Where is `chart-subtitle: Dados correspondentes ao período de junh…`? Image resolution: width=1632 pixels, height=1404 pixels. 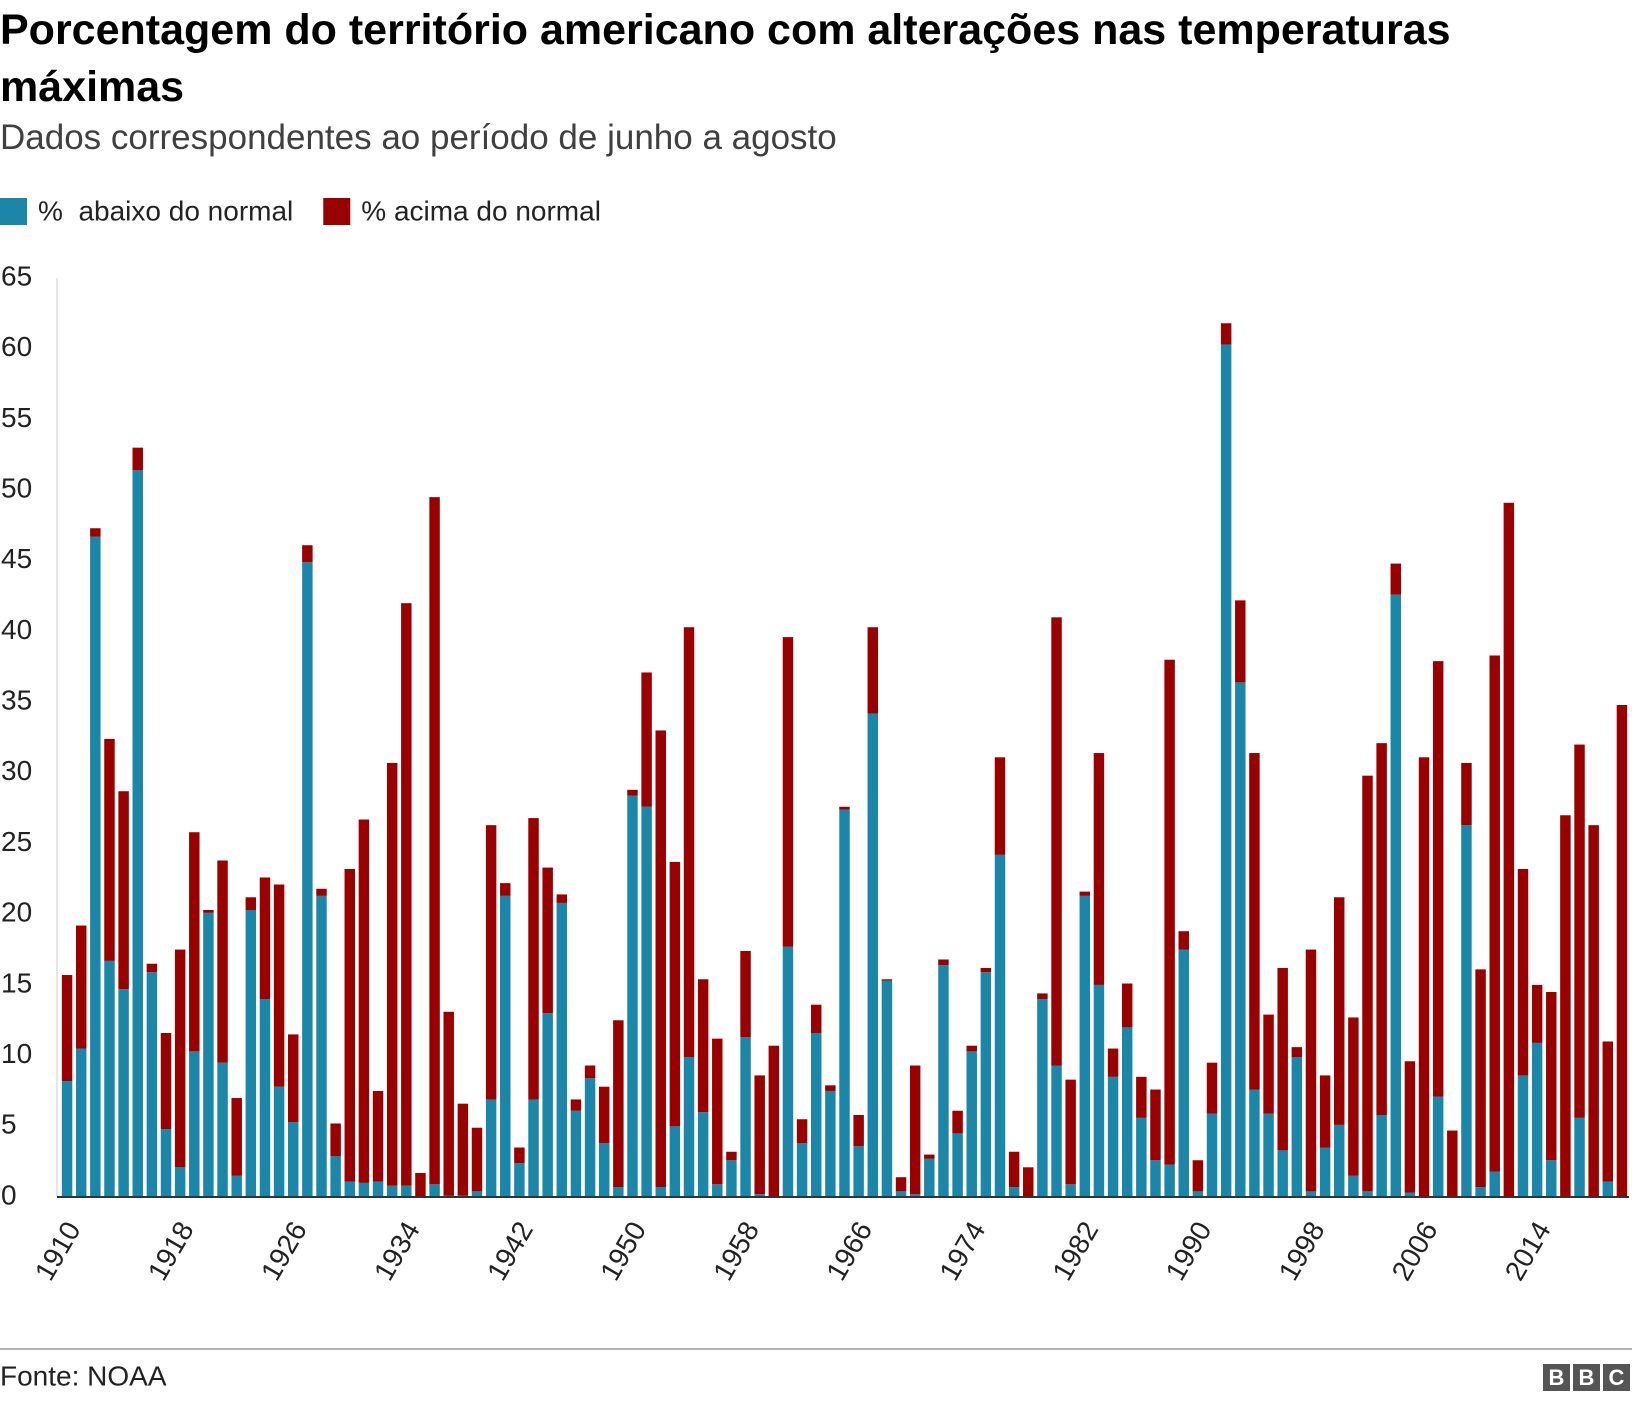
chart-subtitle: Dados correspondentes ao período de junh… is located at coordinates (418, 137).